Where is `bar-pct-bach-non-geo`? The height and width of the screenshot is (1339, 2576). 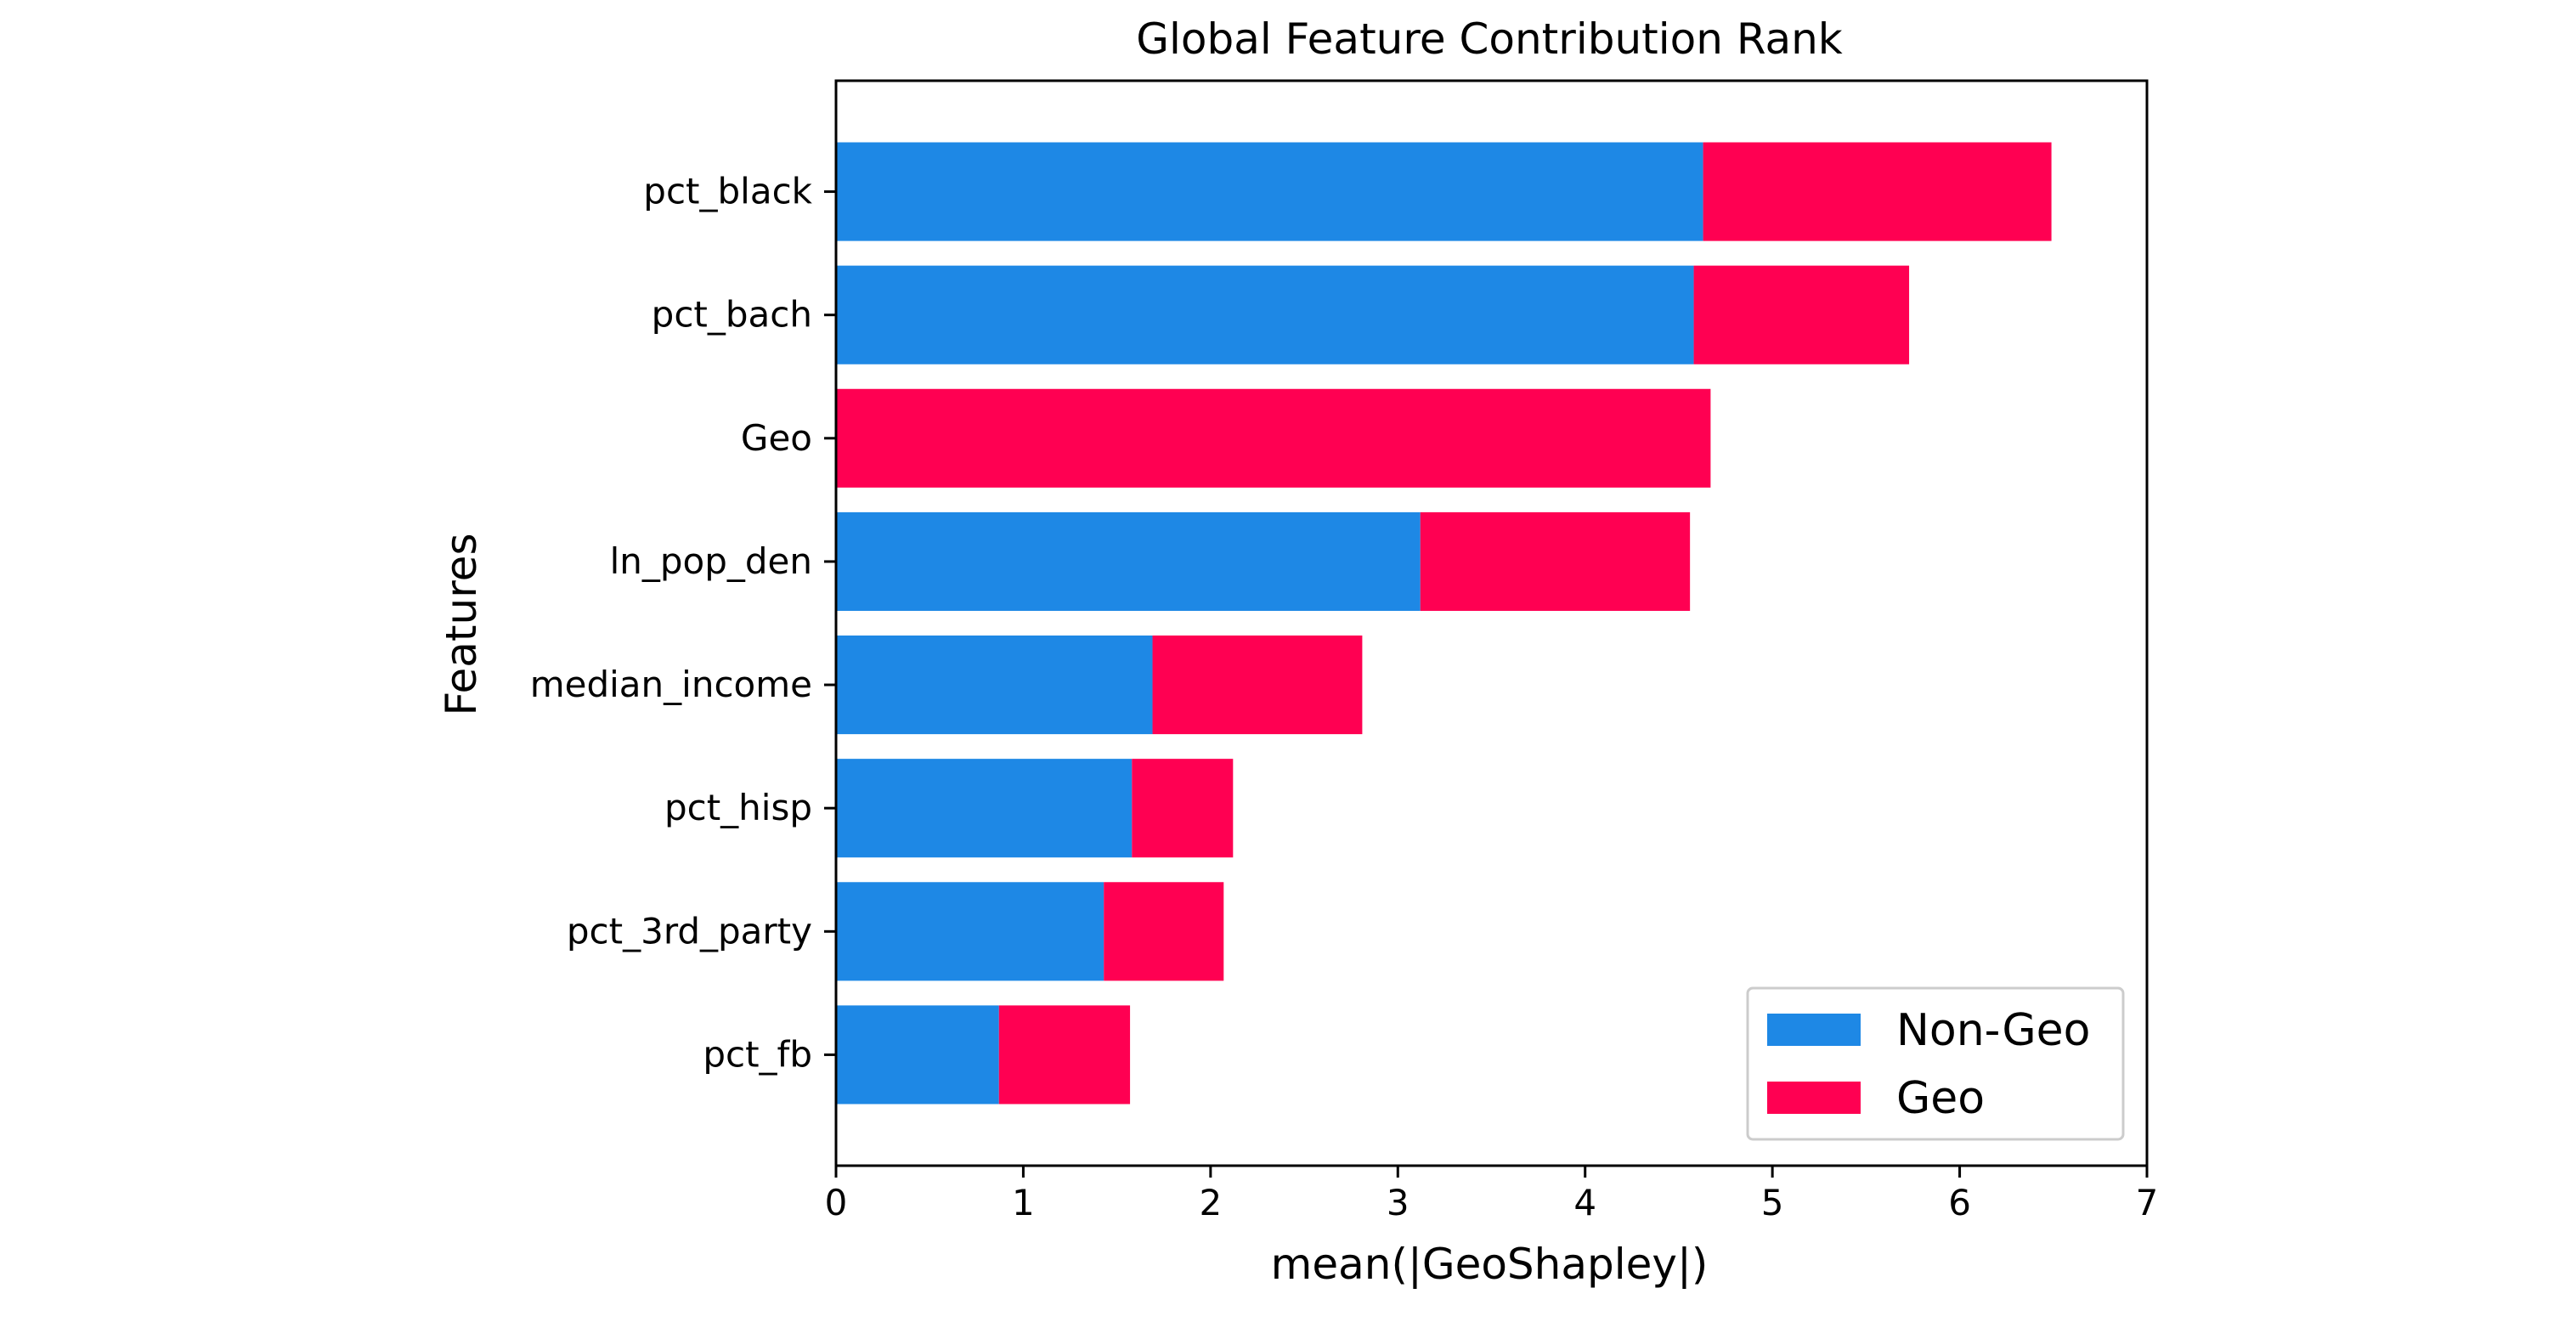
bar-pct-bach-non-geo is located at coordinates (1265, 314).